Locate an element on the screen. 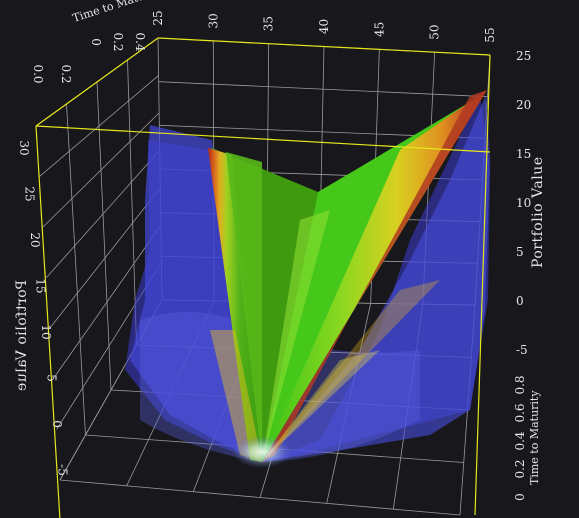 This screenshot has width=579, height=518. left-value-tick-label: 20 is located at coordinates (35, 239).